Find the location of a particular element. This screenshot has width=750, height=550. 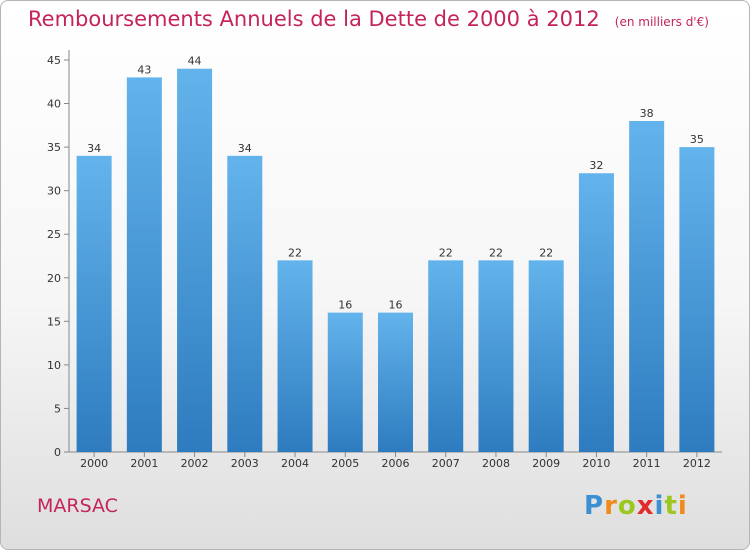

data-label: 38 is located at coordinates (647, 113).